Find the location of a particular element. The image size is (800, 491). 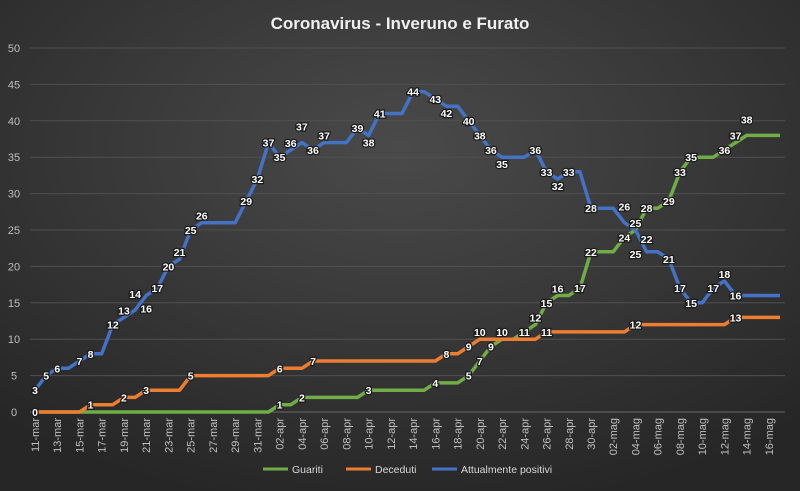

legend-label-deceduti: Deceduti is located at coordinates (395, 470).